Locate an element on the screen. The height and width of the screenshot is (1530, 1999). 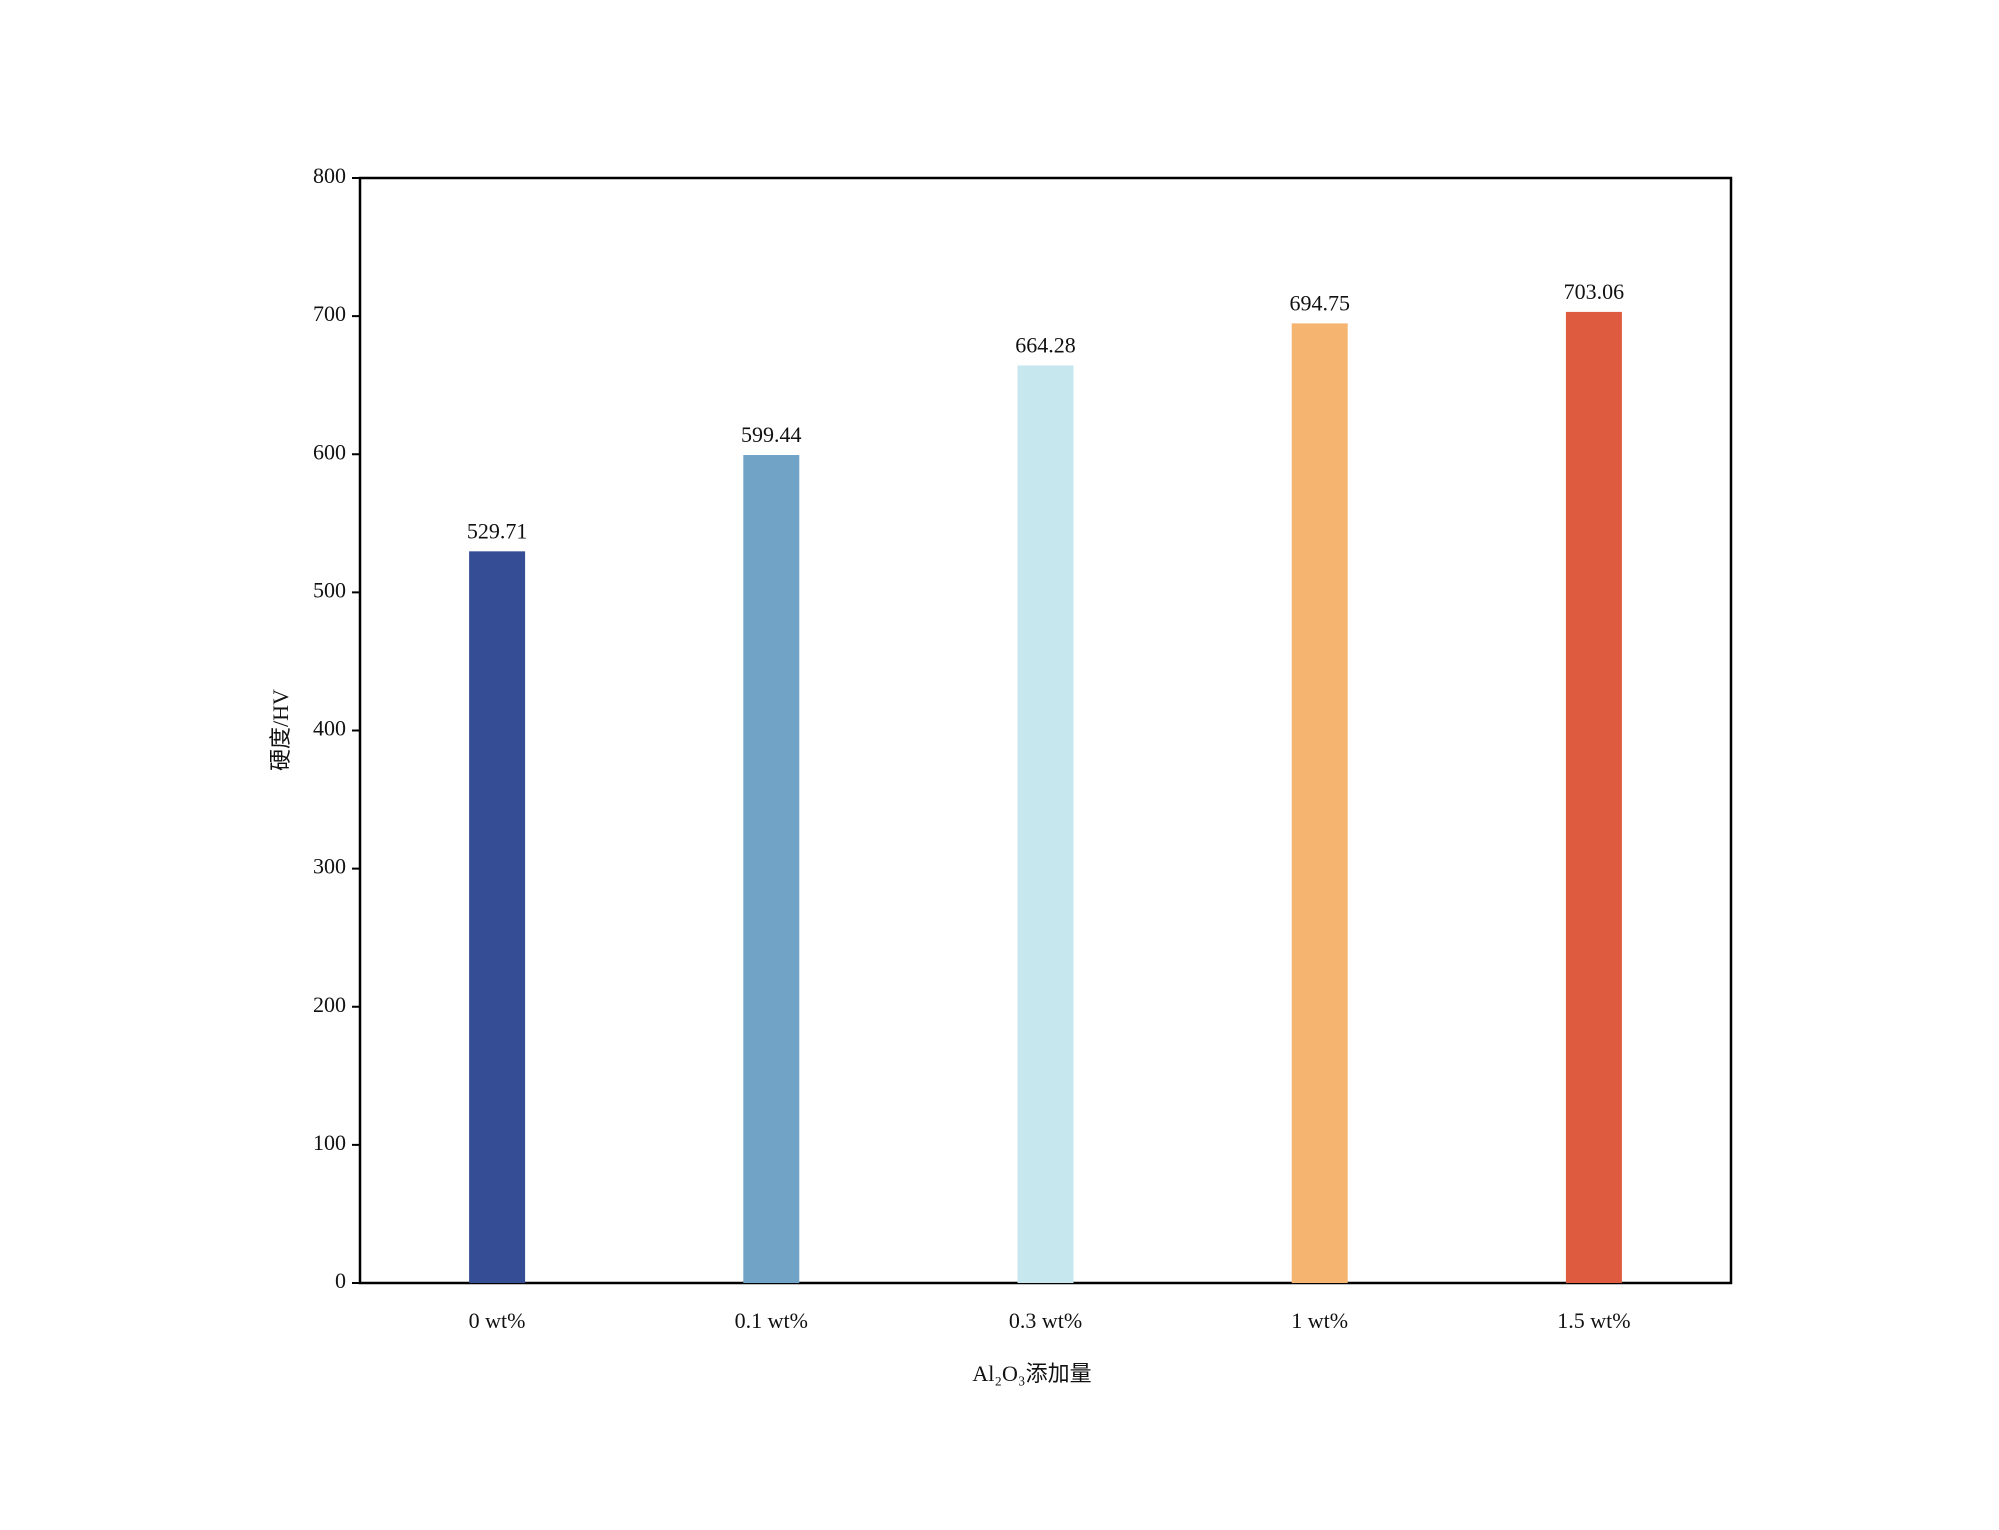
x-tick-label: 0.1 wt% is located at coordinates (771, 1320).